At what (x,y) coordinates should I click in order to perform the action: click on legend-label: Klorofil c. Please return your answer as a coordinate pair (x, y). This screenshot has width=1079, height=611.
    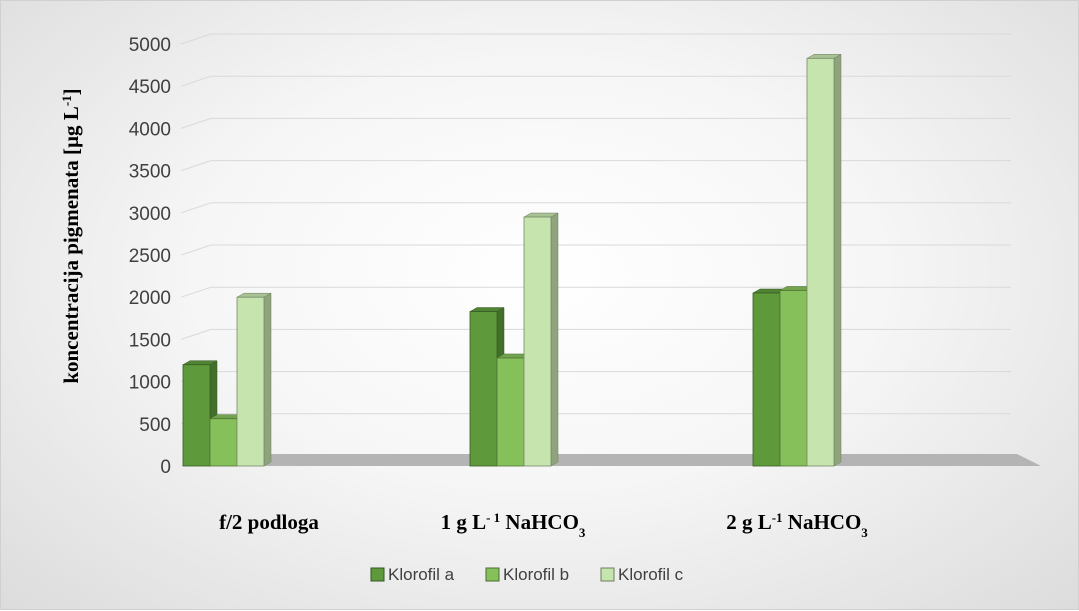
    Looking at the image, I should click on (651, 574).